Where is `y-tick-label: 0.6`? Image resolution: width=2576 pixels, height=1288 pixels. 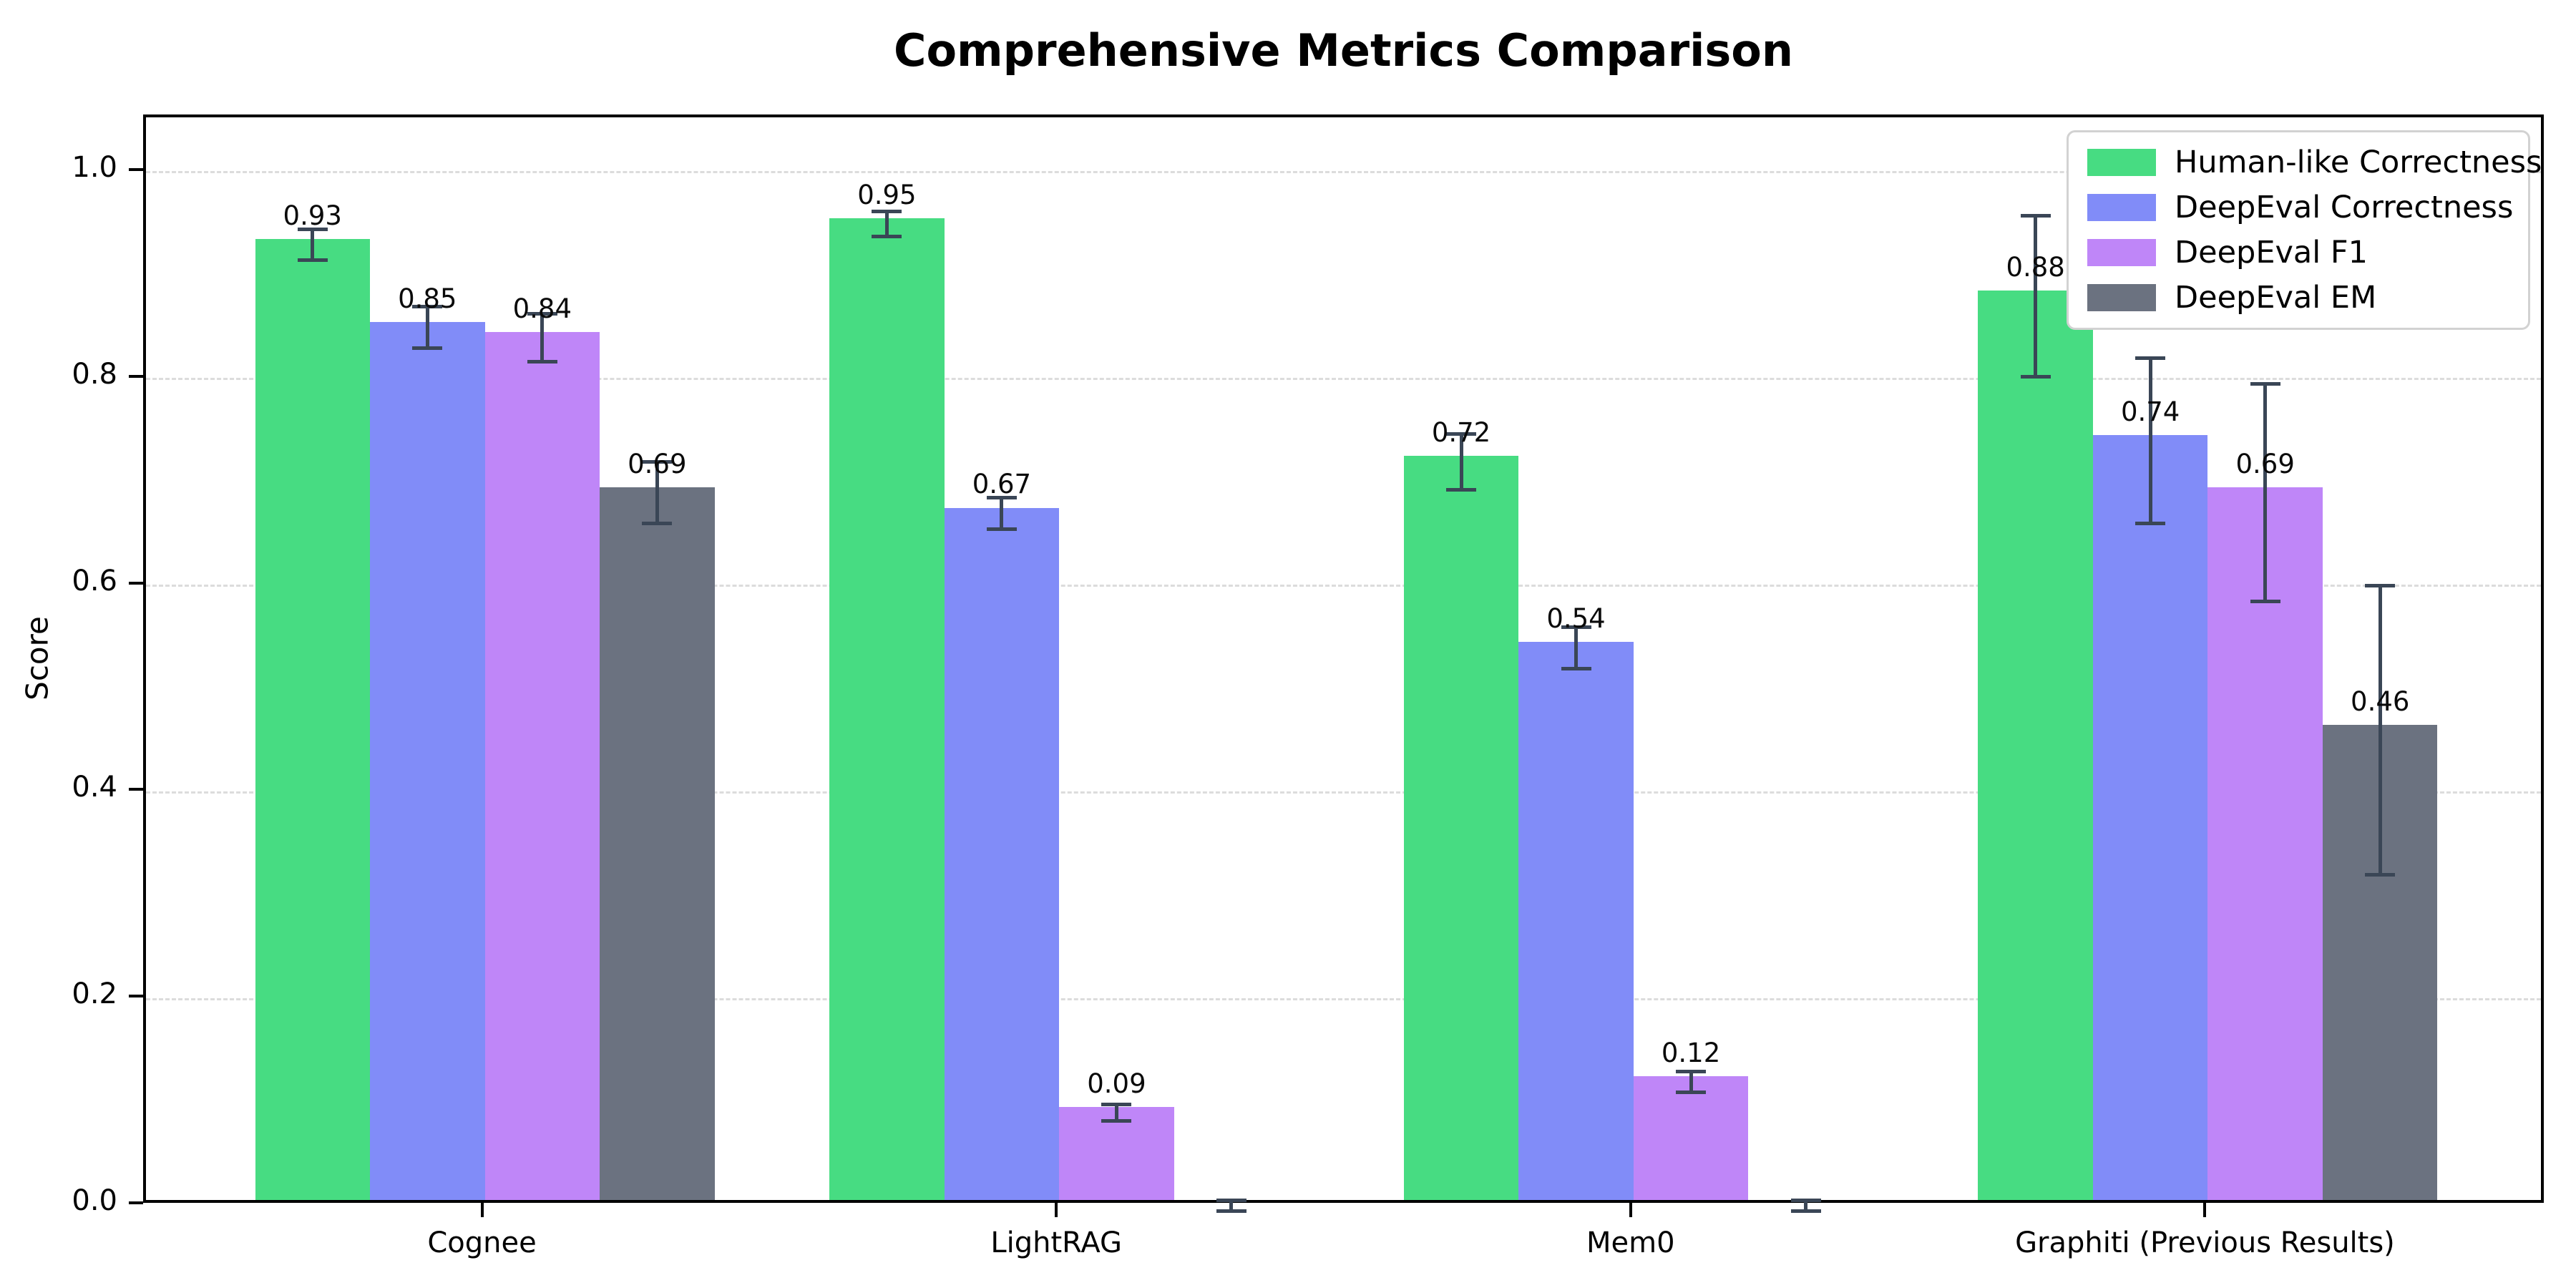
y-tick-label: 0.6 is located at coordinates (94, 580).